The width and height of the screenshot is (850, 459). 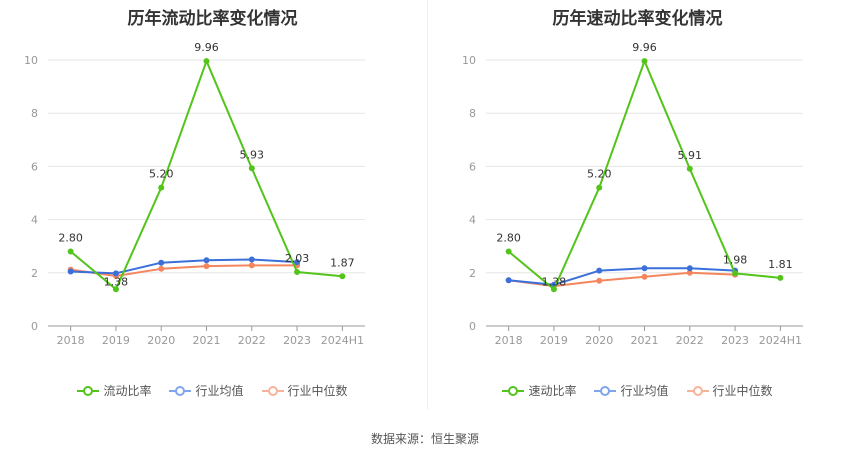 I want to click on legend-item-quick-ratio: 速动比率, so click(x=539, y=390).